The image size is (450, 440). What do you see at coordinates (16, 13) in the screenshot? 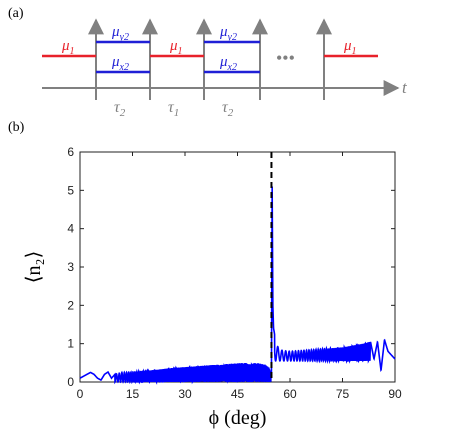
I see `panel-a-label: (a)` at bounding box center [16, 13].